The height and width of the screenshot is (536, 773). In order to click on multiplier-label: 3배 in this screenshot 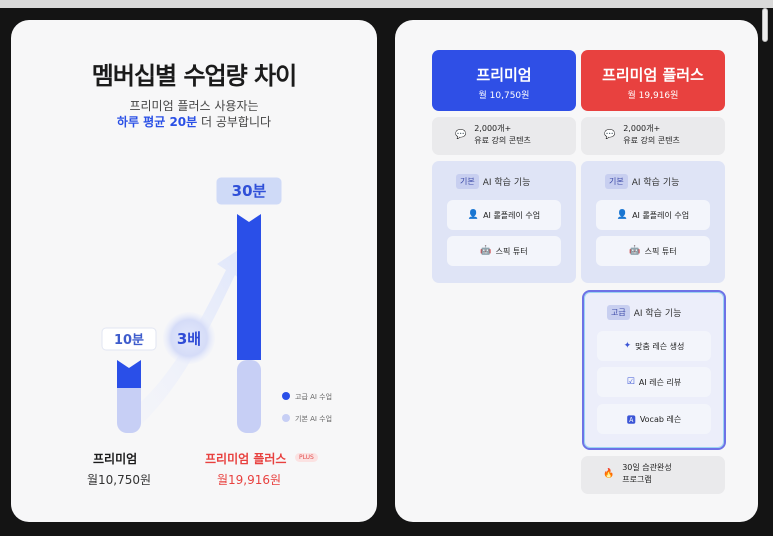, I will do `click(189, 339)`.